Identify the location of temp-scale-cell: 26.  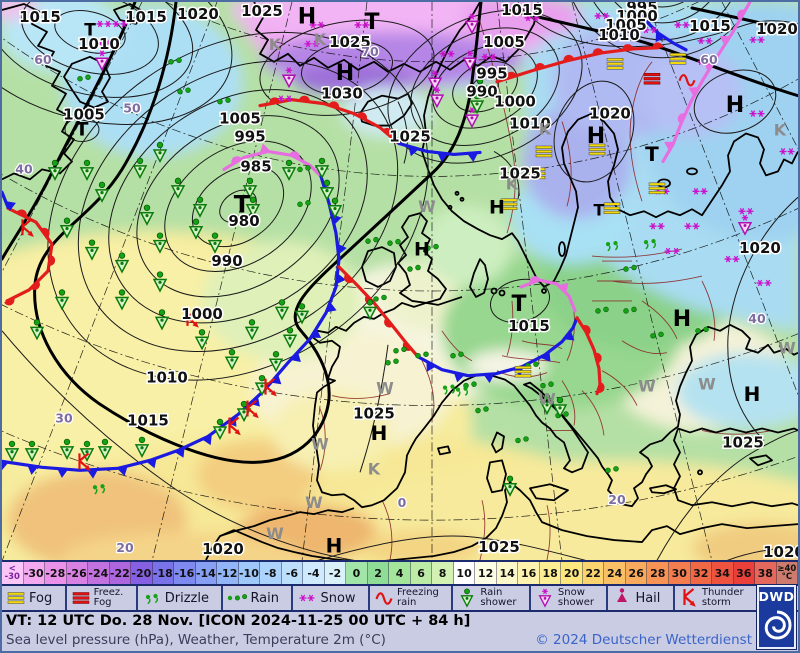
(636, 573).